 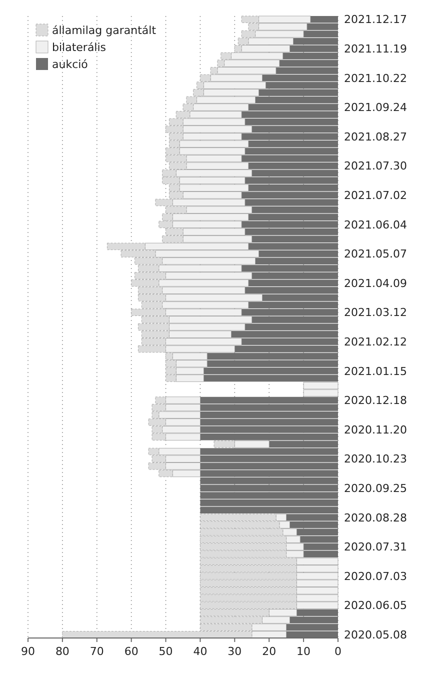 I want to click on x-tick-label: 20, so click(x=269, y=651).